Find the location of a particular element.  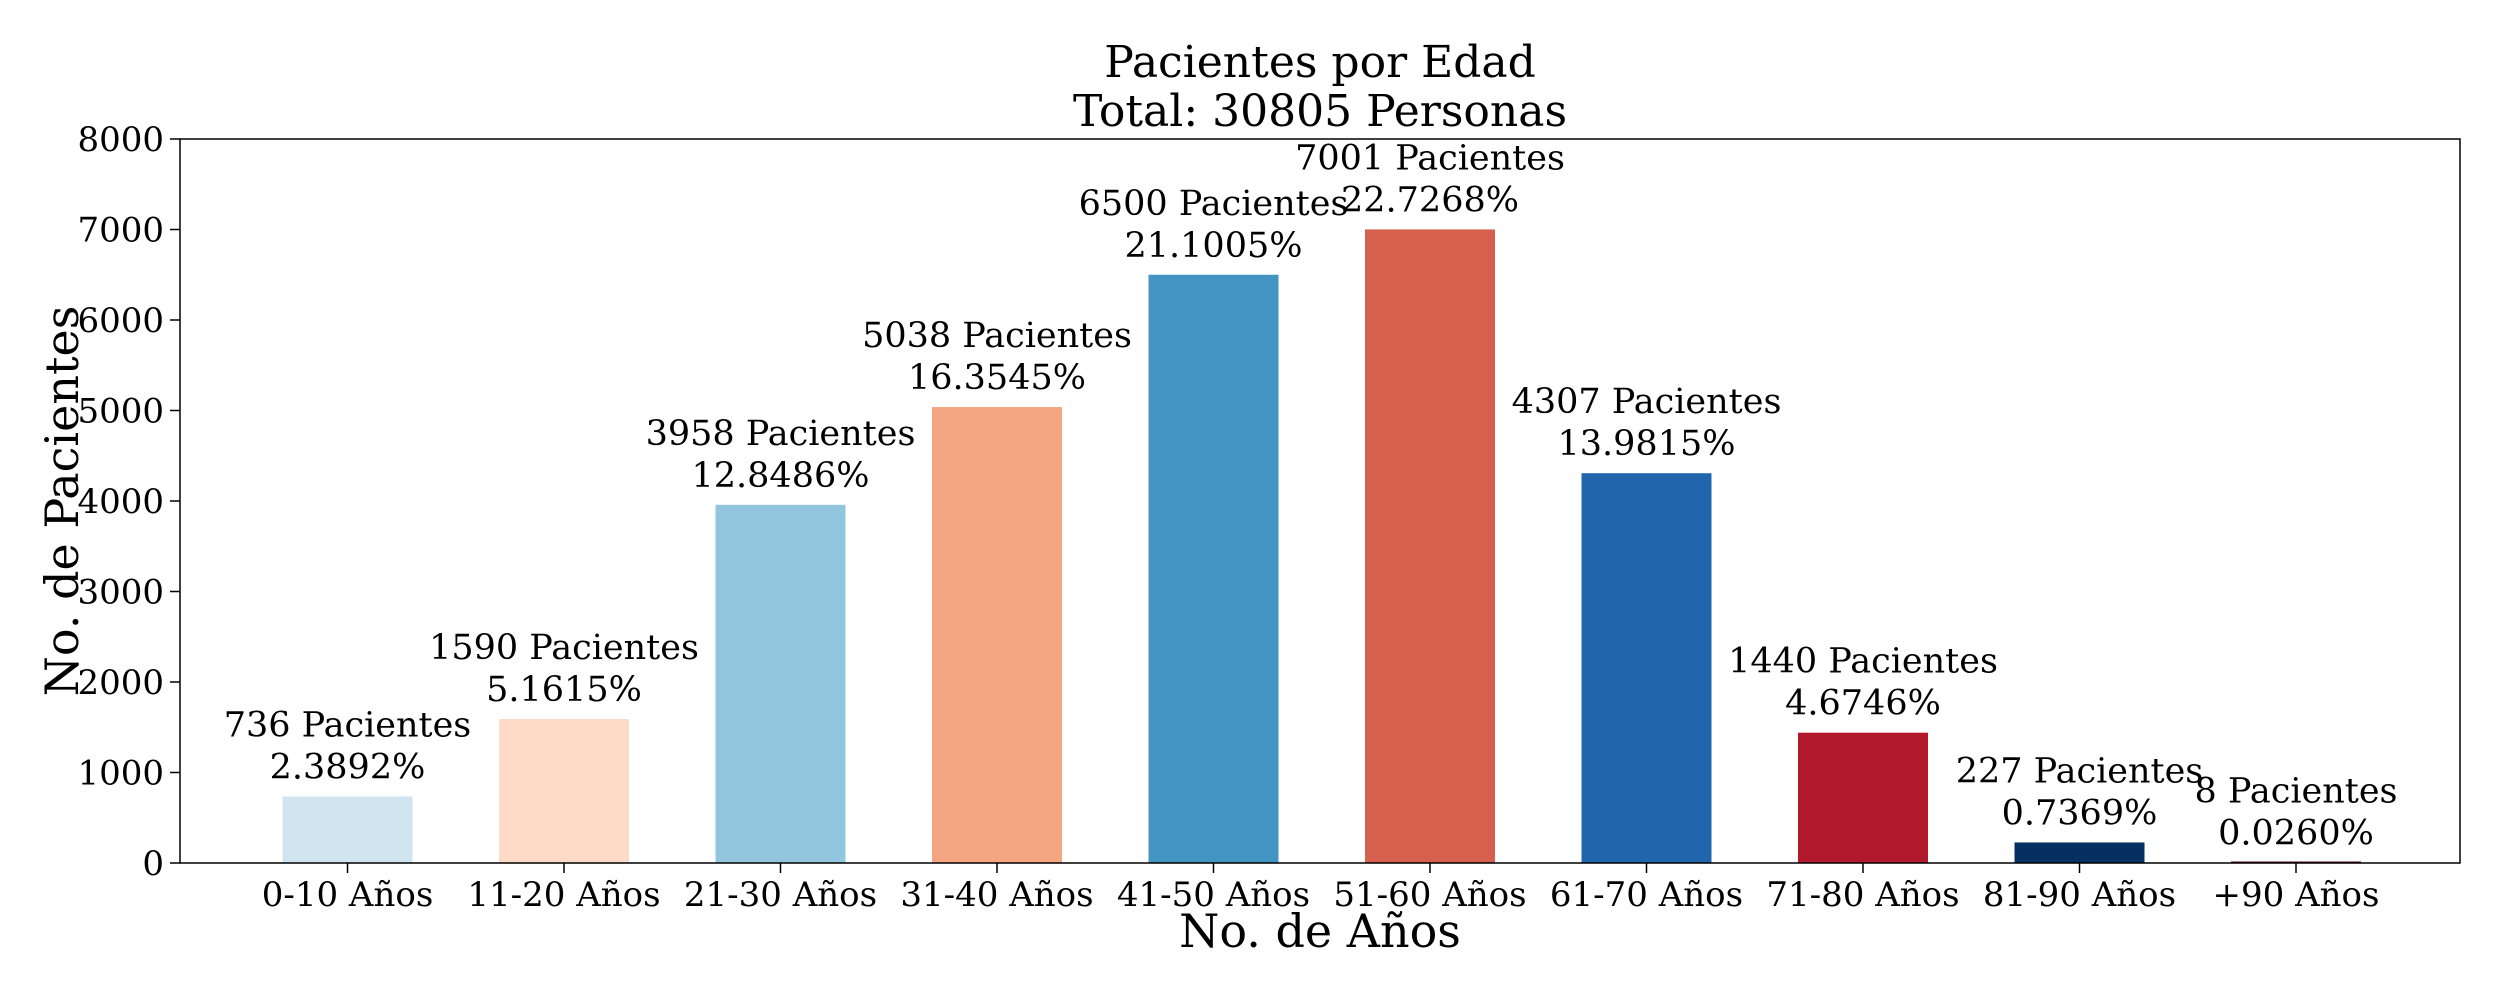

x-tick-label: 71-80 Años is located at coordinates (1862, 895).